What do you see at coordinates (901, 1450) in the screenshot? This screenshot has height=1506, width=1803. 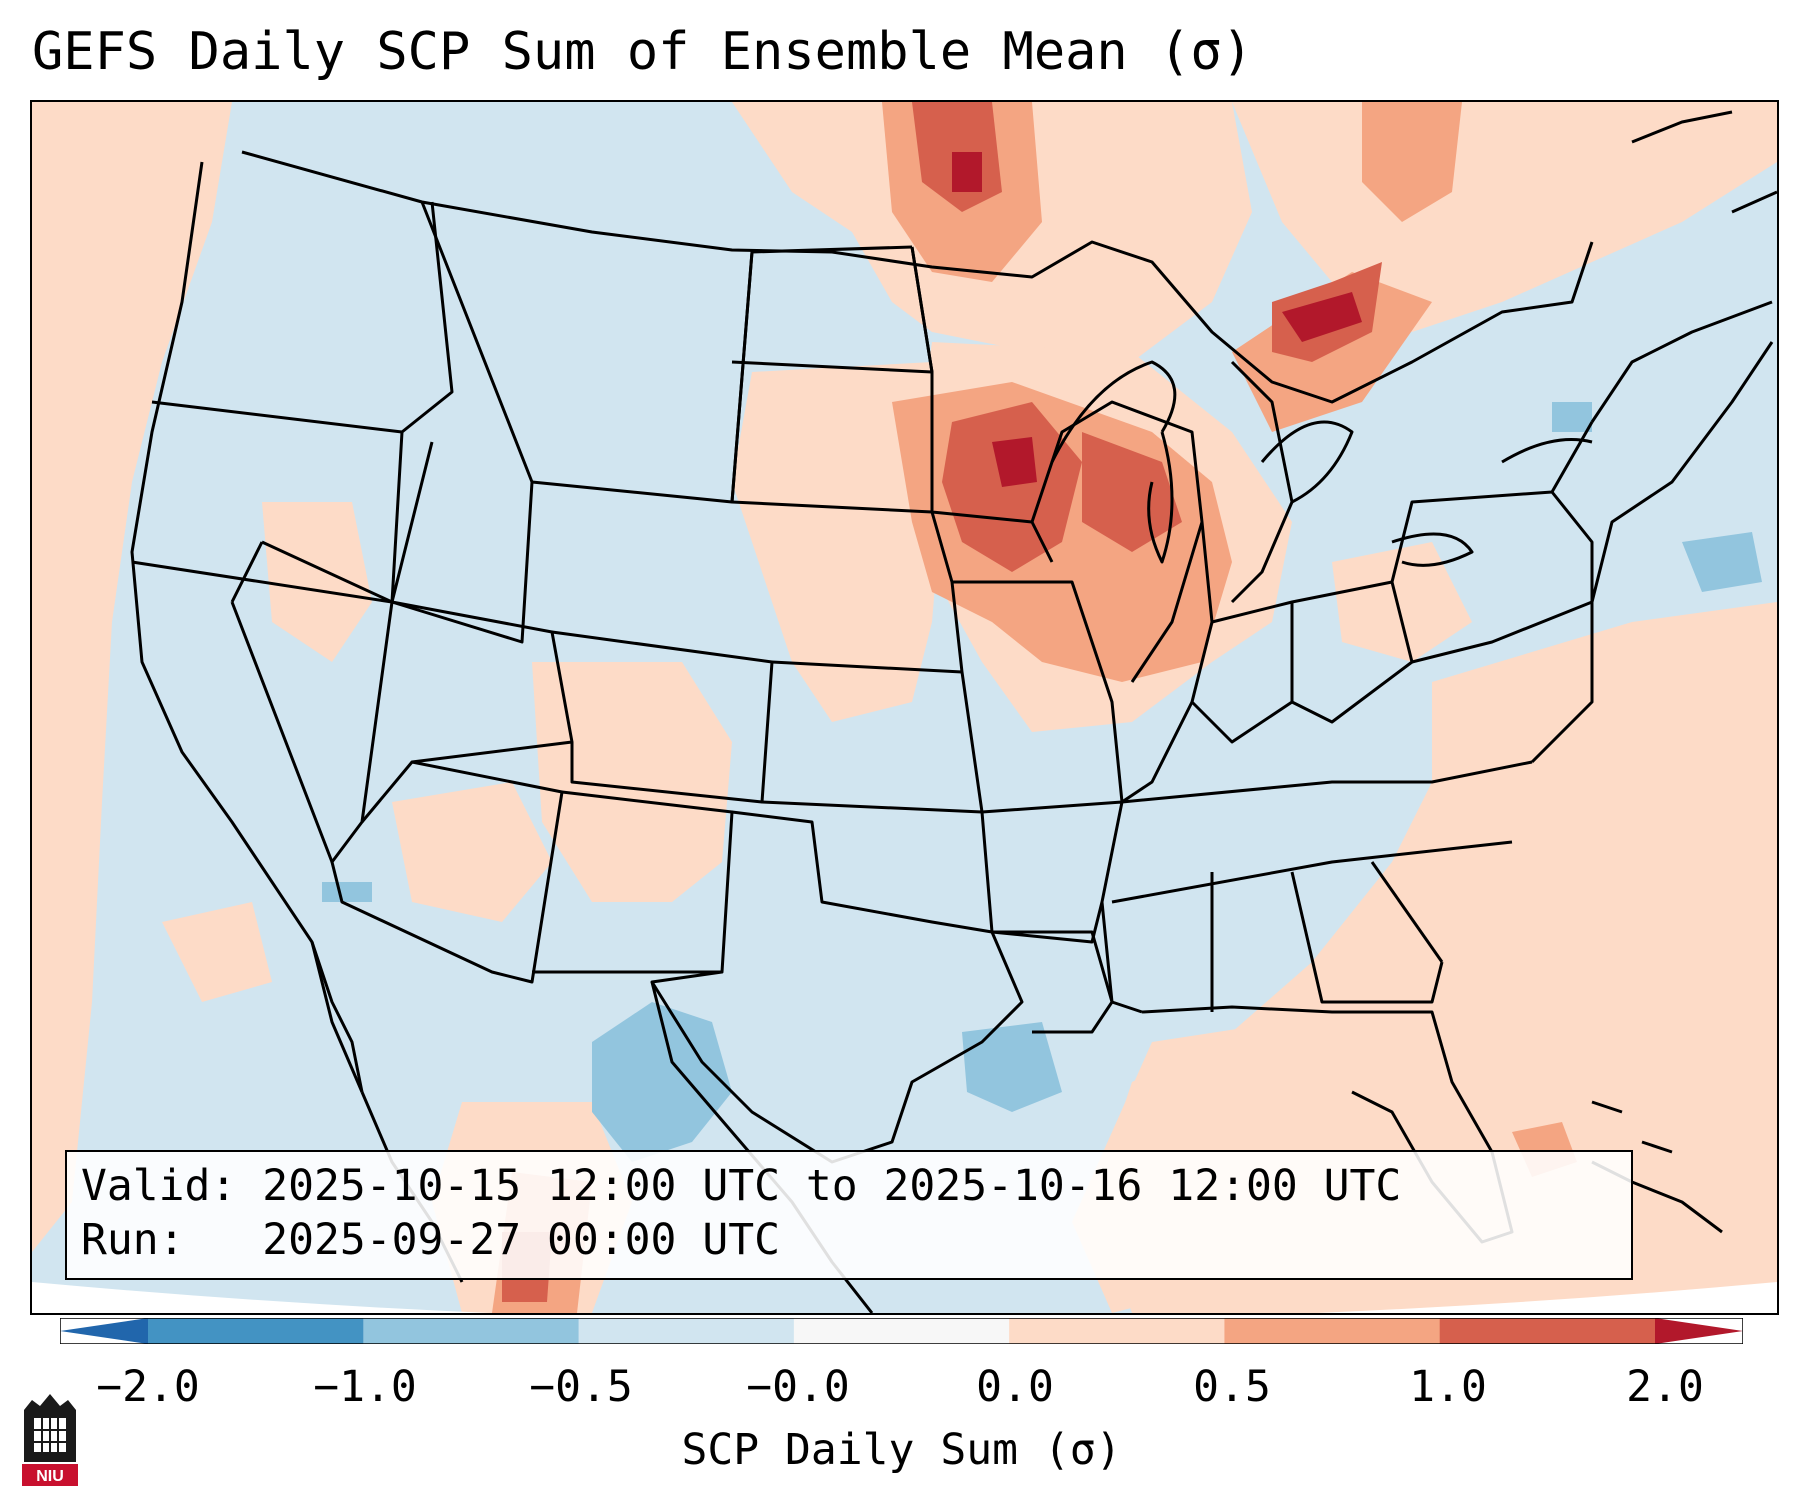 I see `colorbar-label: SCP Daily Sum (σ)` at bounding box center [901, 1450].